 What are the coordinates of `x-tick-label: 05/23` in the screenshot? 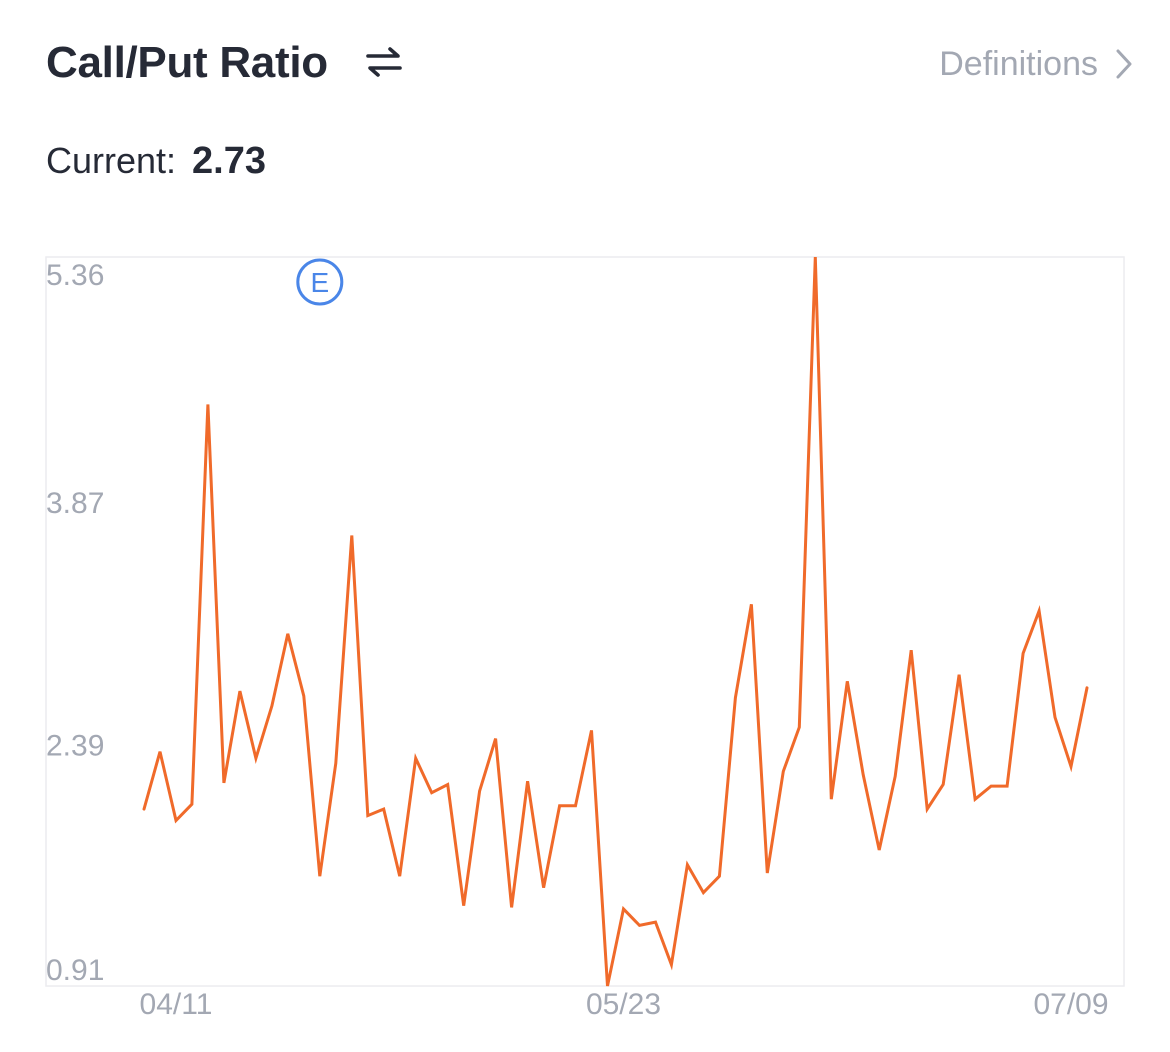 It's located at (623, 1004).